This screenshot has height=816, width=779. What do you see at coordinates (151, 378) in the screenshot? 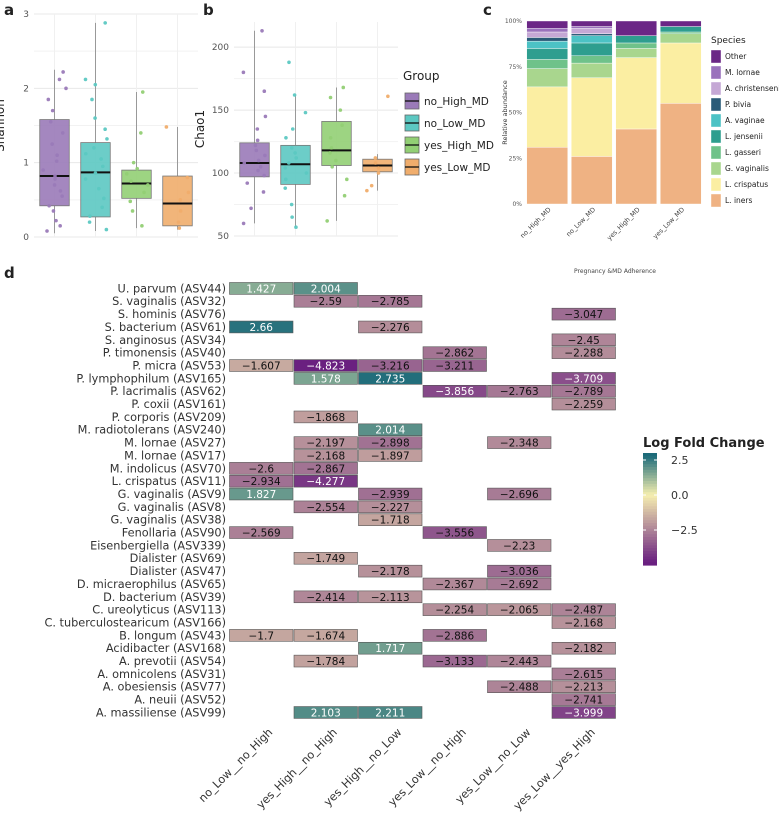
I see `heatmap-row-label: P. lymphophilum (ASV165)` at bounding box center [151, 378].